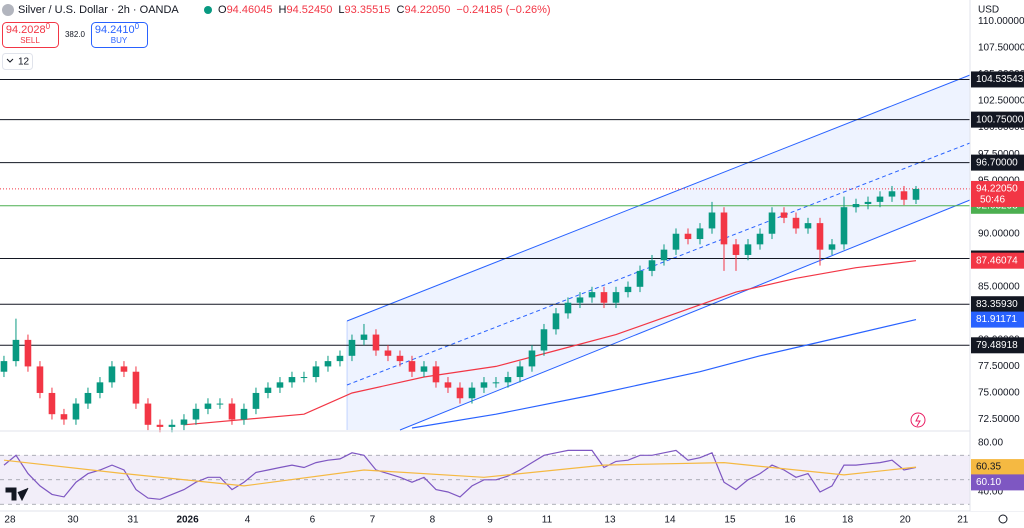 Image resolution: width=1024 pixels, height=528 pixels. Describe the element at coordinates (119, 40) in the screenshot. I see `buy-label: BUY` at that location.